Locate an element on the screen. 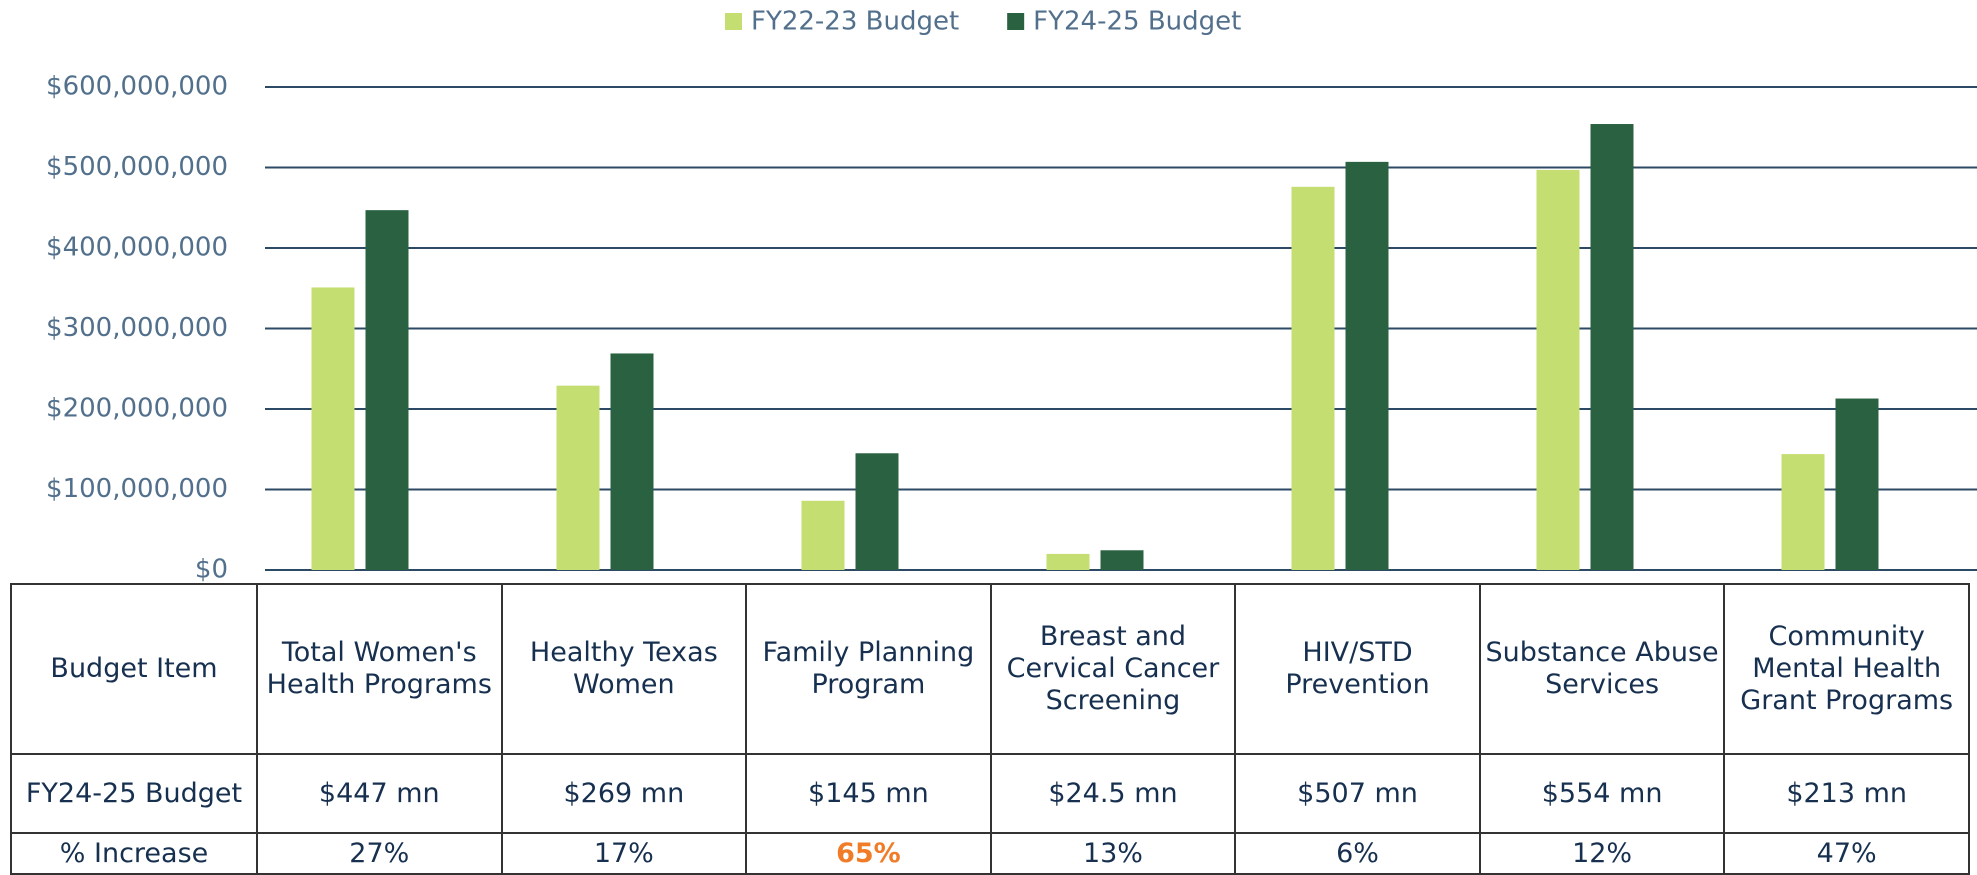  y-tick-label: $600,000,000 is located at coordinates (137, 87).